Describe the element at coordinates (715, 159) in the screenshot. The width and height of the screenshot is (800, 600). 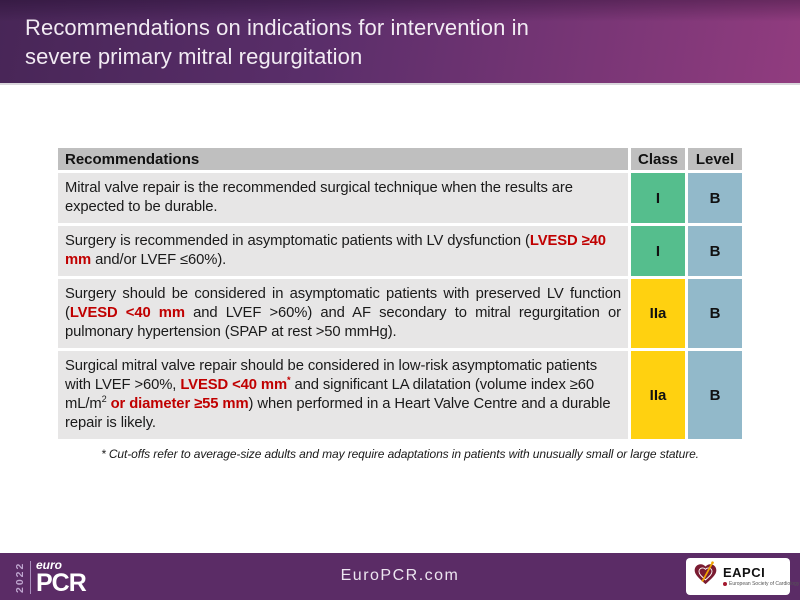
I see `table-header-level: Level` at that location.